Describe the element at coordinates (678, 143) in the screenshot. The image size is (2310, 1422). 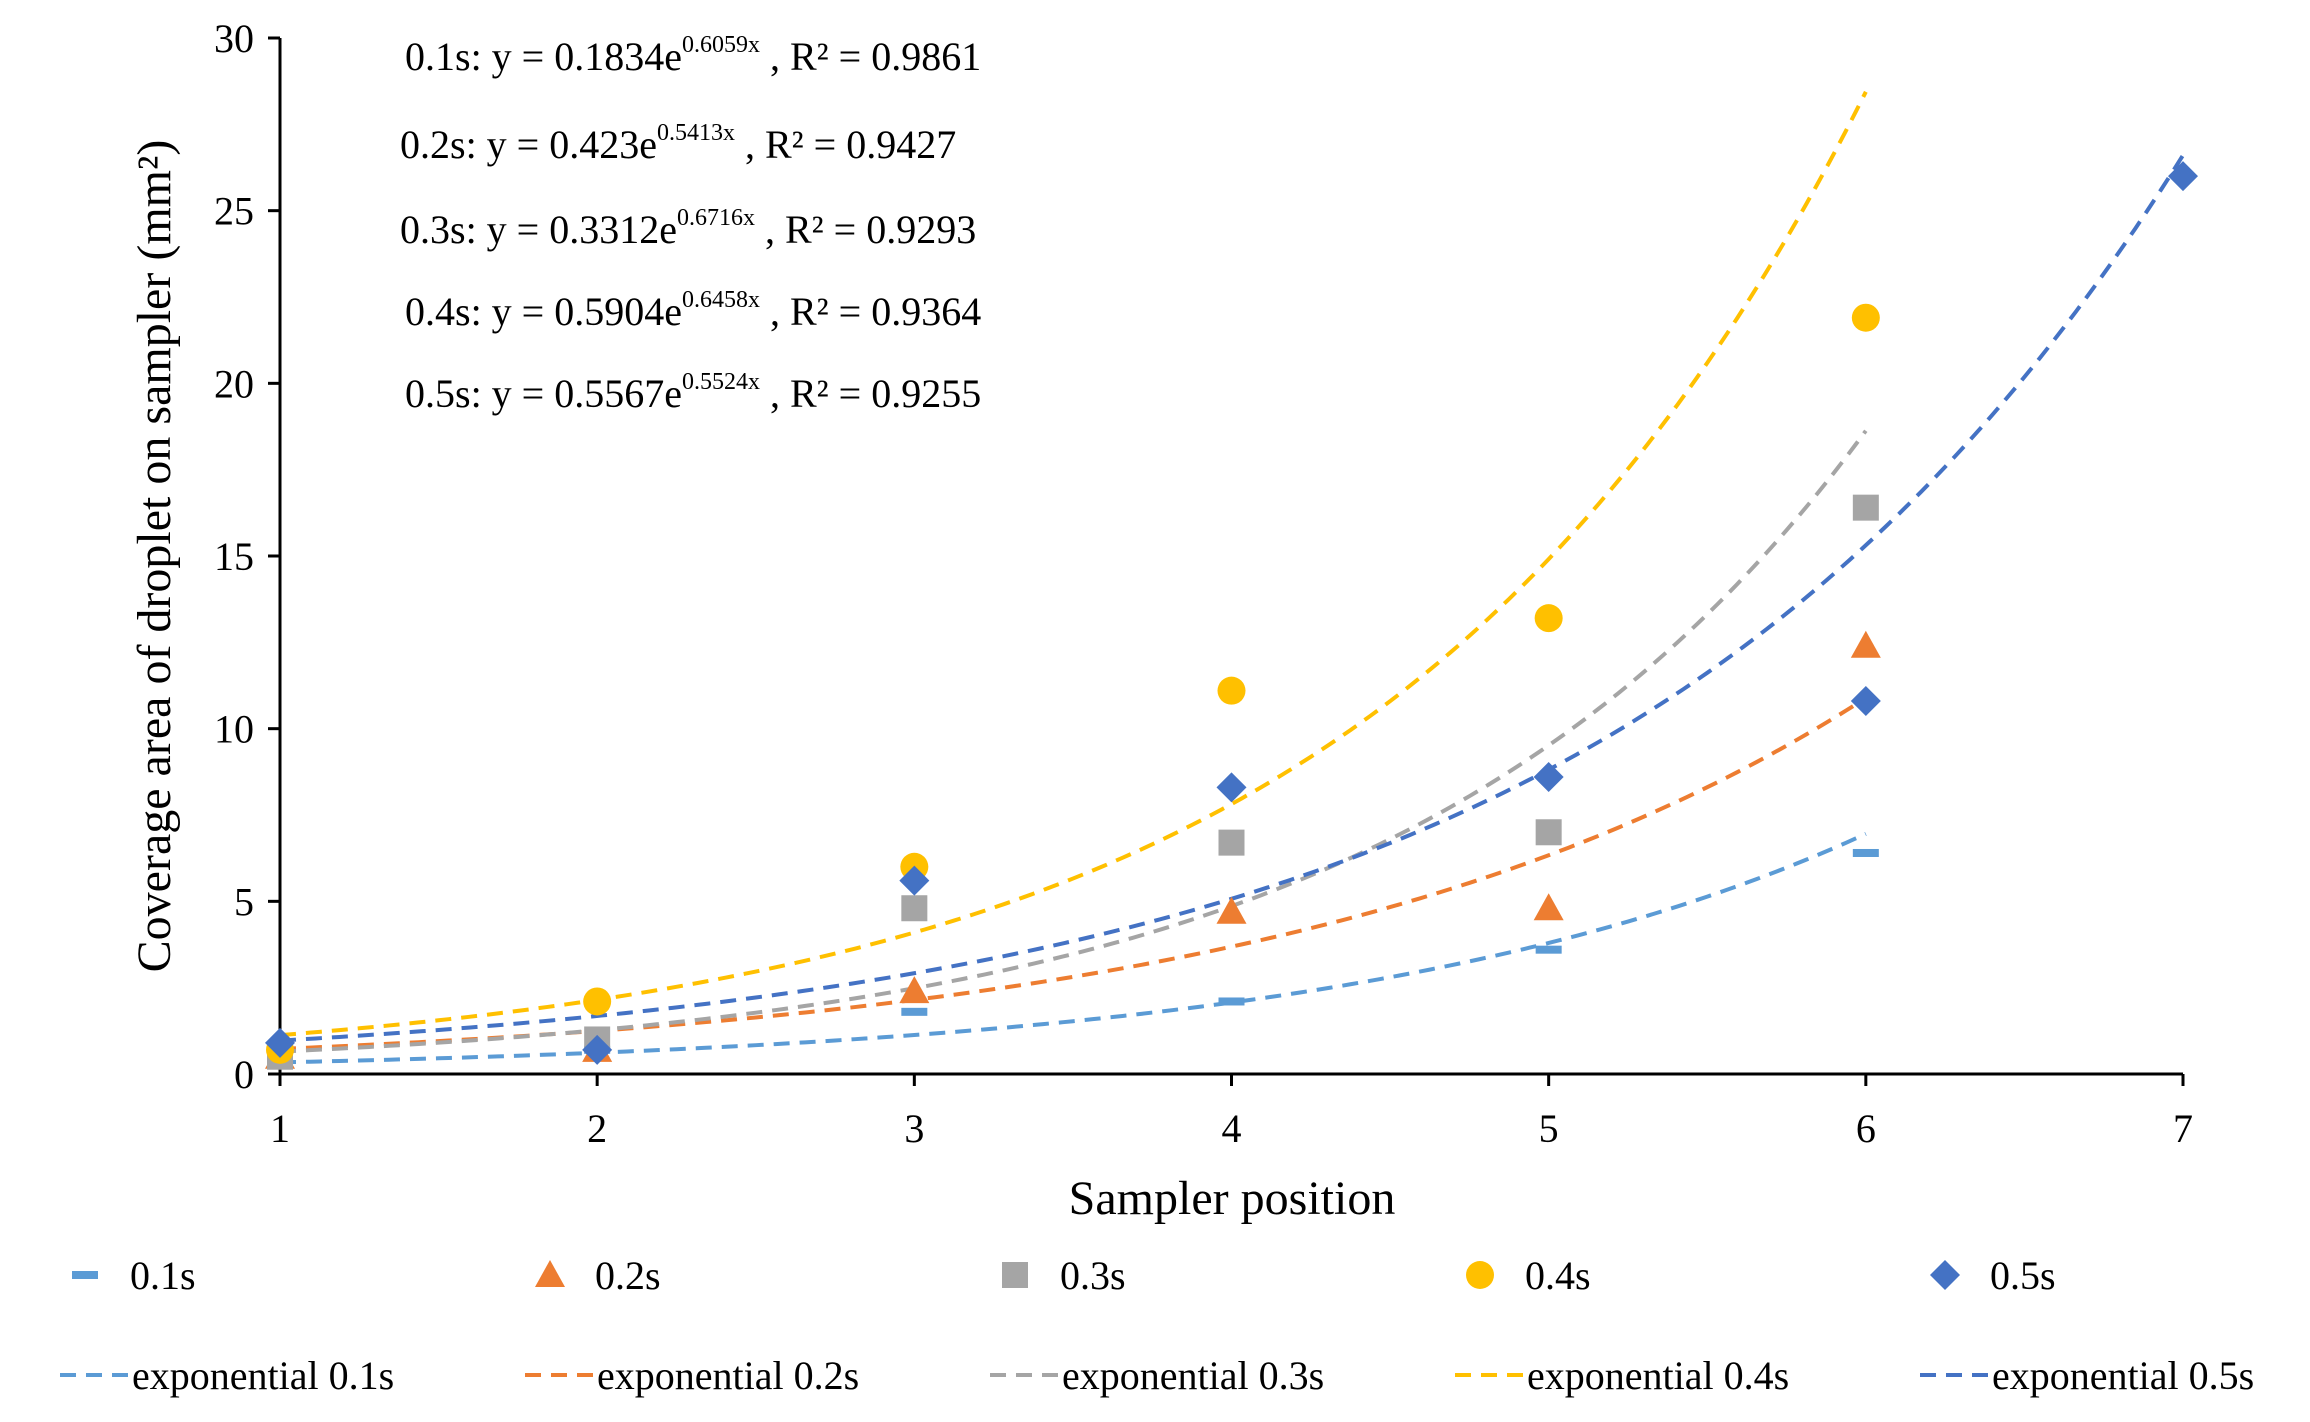
I see `trendline-equation: 0.2s: y = 0.423e0.5413x , R² = 0.9427` at that location.